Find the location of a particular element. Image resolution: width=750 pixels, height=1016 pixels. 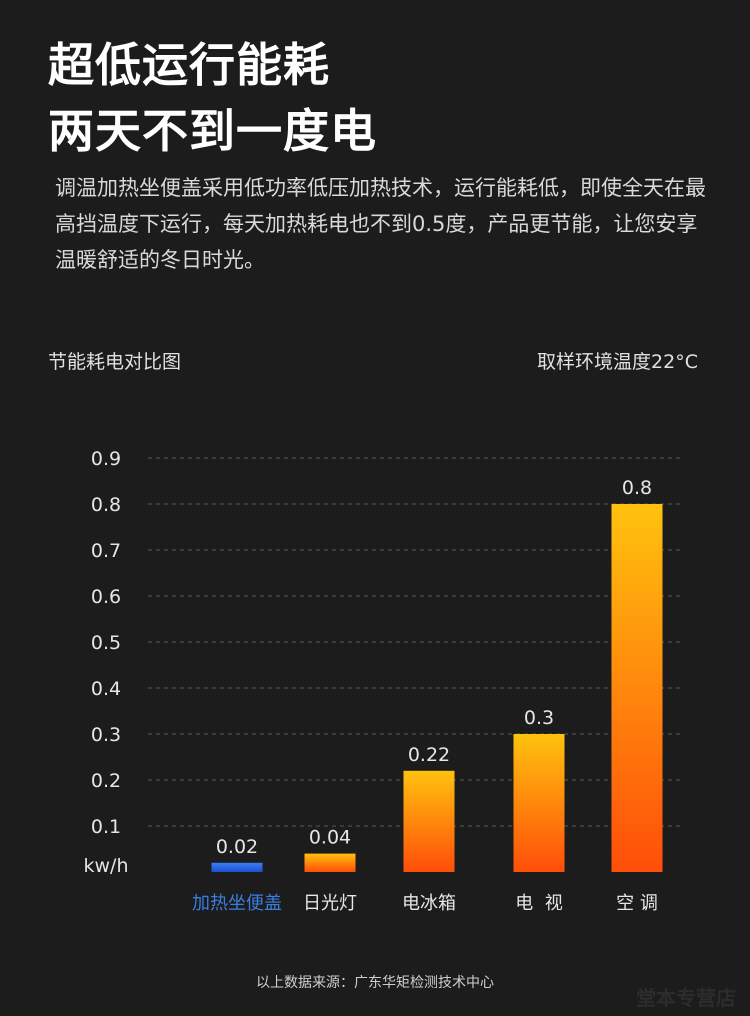

bar-value-label: 0.02 is located at coordinates (237, 847).